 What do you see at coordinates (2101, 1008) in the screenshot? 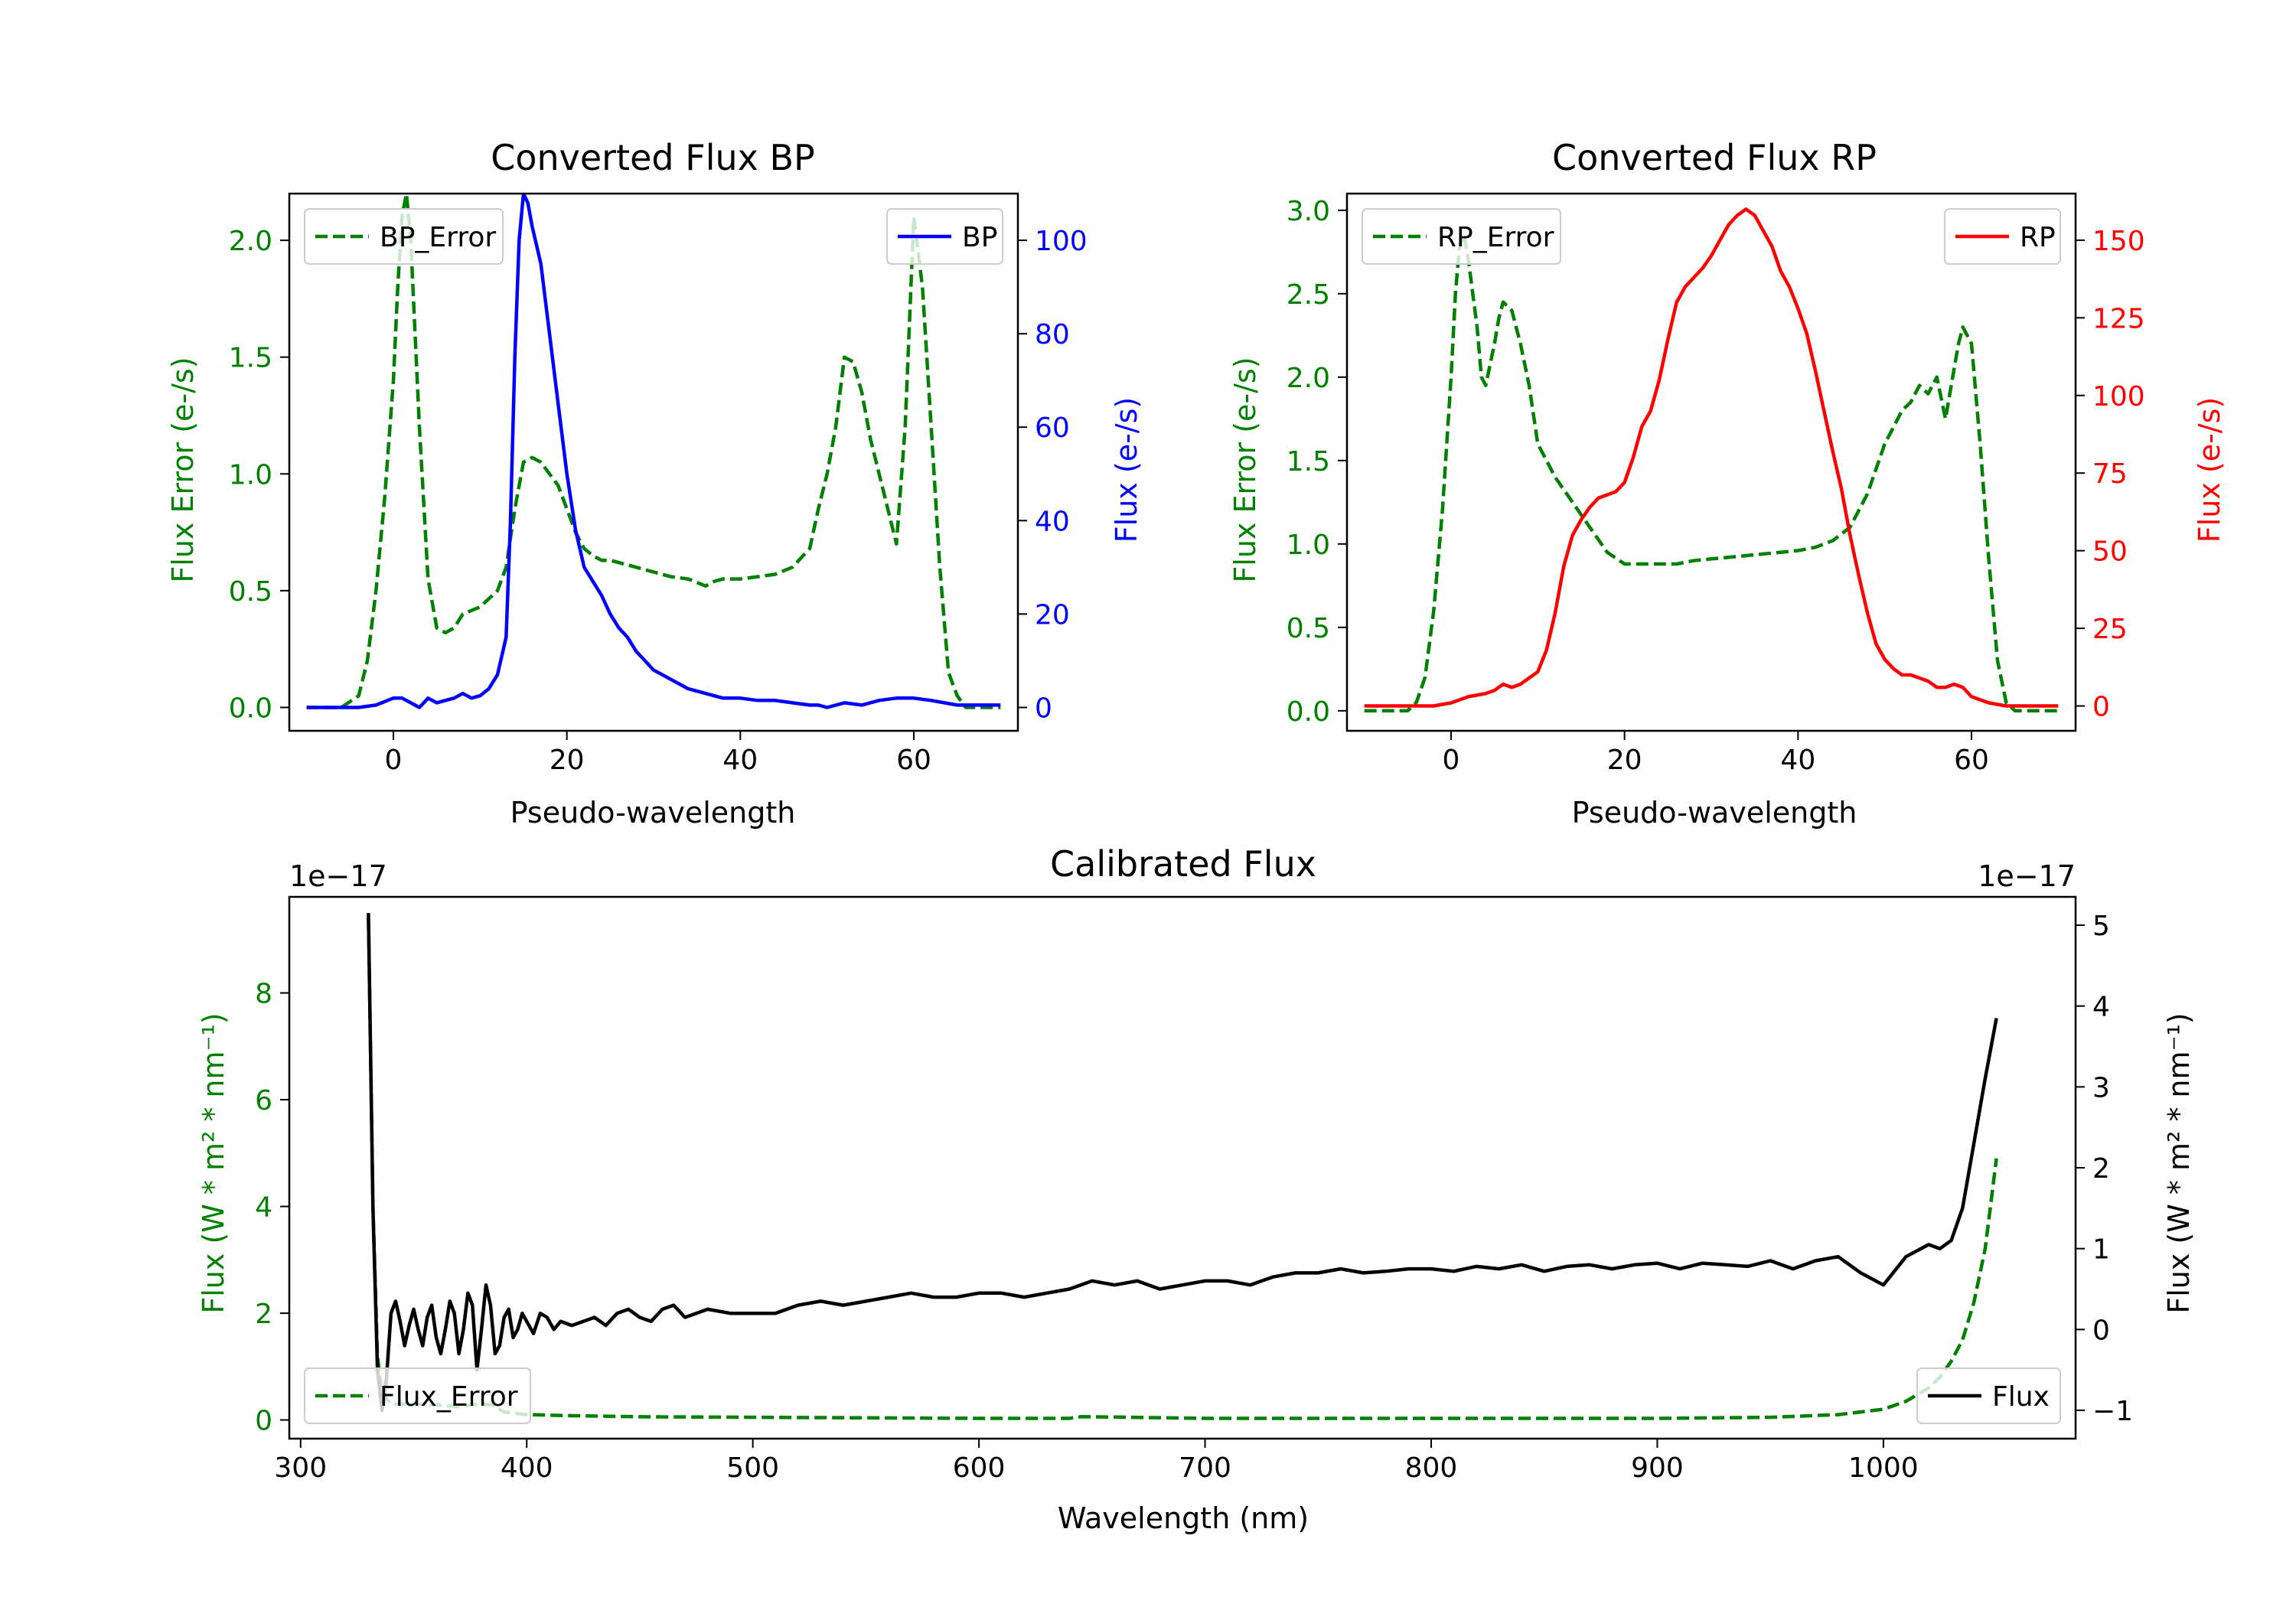
I see `y-tick-label-right: 4` at bounding box center [2101, 1008].